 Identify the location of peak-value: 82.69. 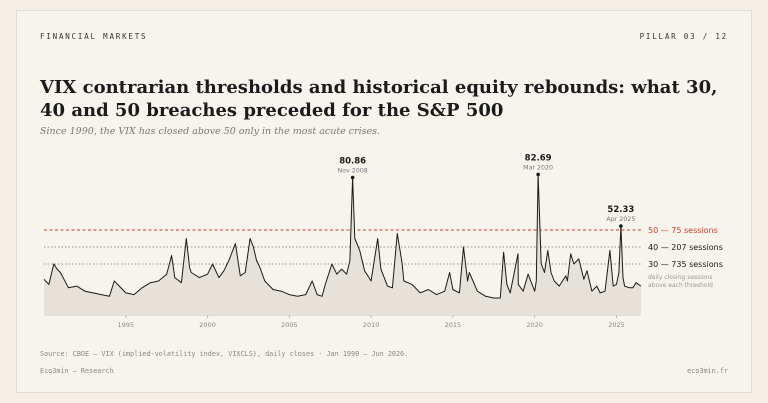
(538, 158).